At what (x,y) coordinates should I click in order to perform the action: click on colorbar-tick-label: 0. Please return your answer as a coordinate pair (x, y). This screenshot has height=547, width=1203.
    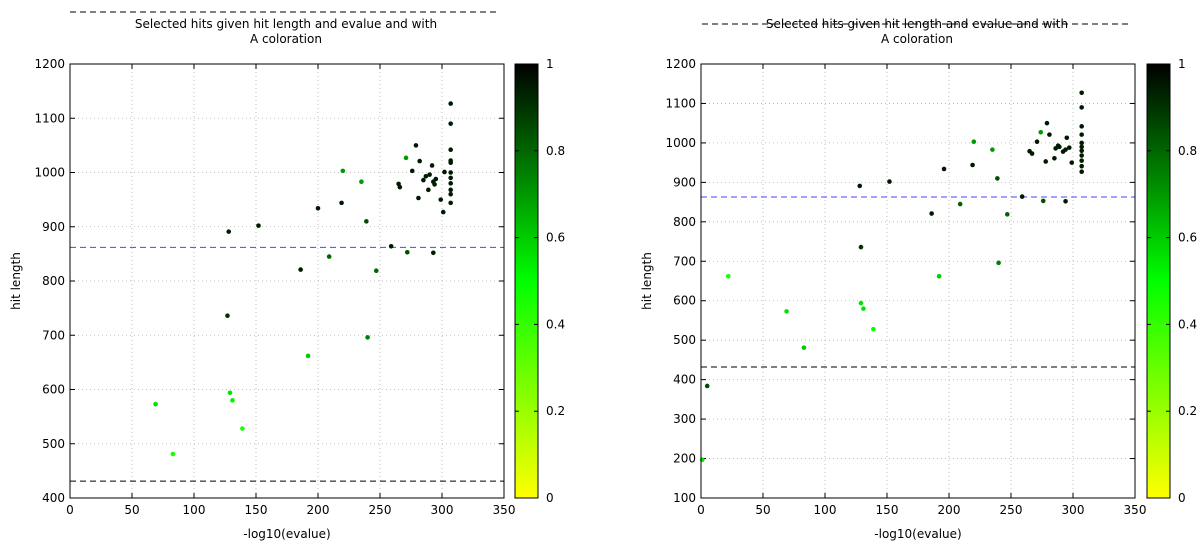
    Looking at the image, I should click on (1182, 498).